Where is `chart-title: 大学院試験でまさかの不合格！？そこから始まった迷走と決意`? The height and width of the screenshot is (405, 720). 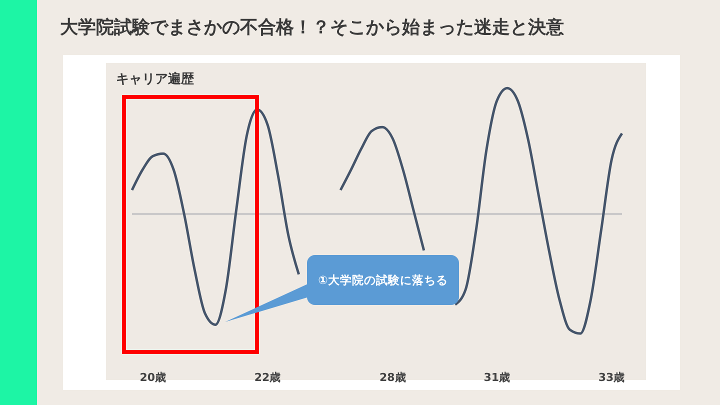 chart-title: 大学院試験でまさかの不合格！？そこから始まった迷走と決意 is located at coordinates (312, 27).